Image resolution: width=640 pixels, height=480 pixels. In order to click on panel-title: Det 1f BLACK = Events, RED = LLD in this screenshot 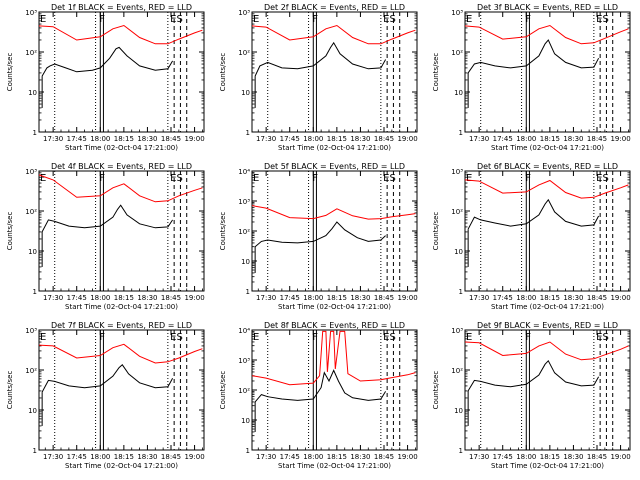, I will do `click(121, 7)`.